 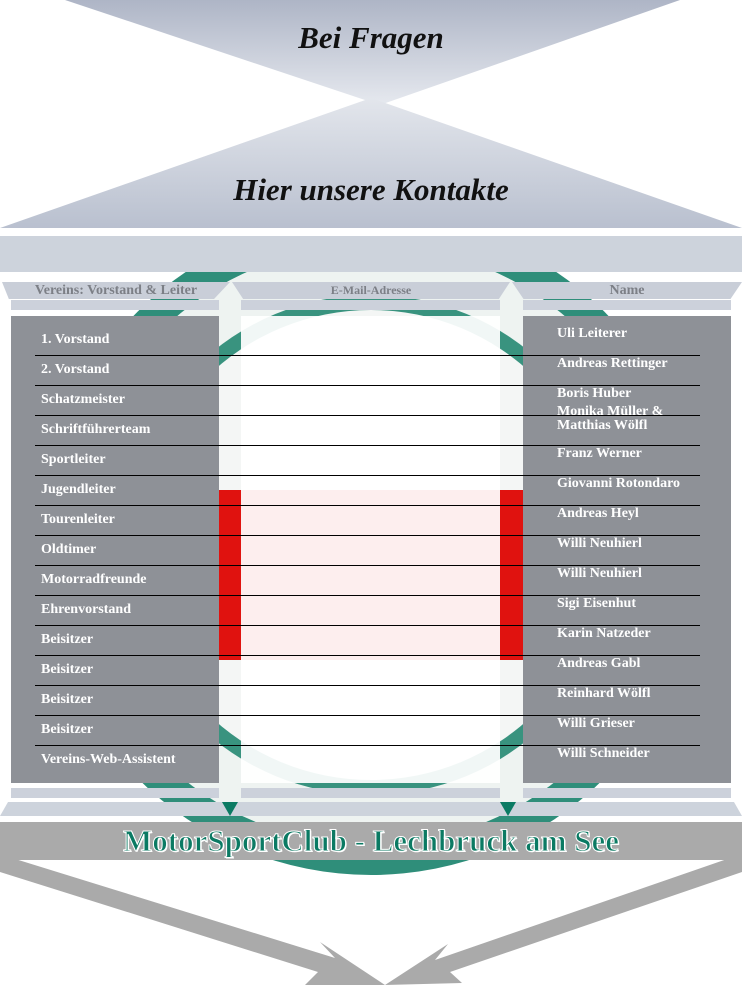 What do you see at coordinates (592, 333) in the screenshot?
I see `contact-name: Uli Leiterer` at bounding box center [592, 333].